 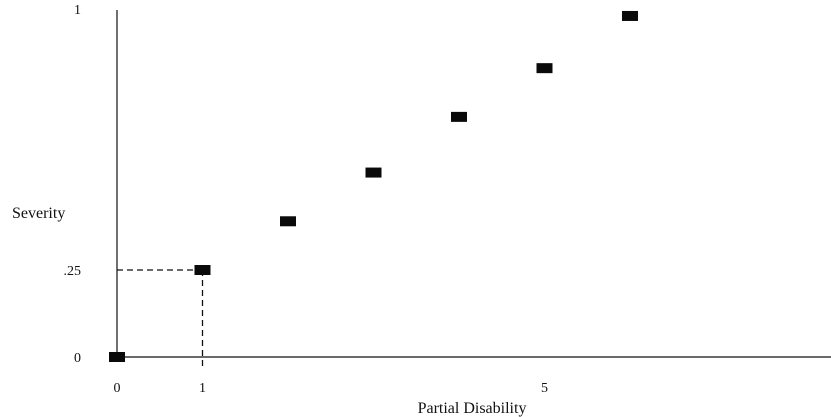 What do you see at coordinates (73, 184) in the screenshot?
I see `y-tick-labels: 0 .25 1` at bounding box center [73, 184].